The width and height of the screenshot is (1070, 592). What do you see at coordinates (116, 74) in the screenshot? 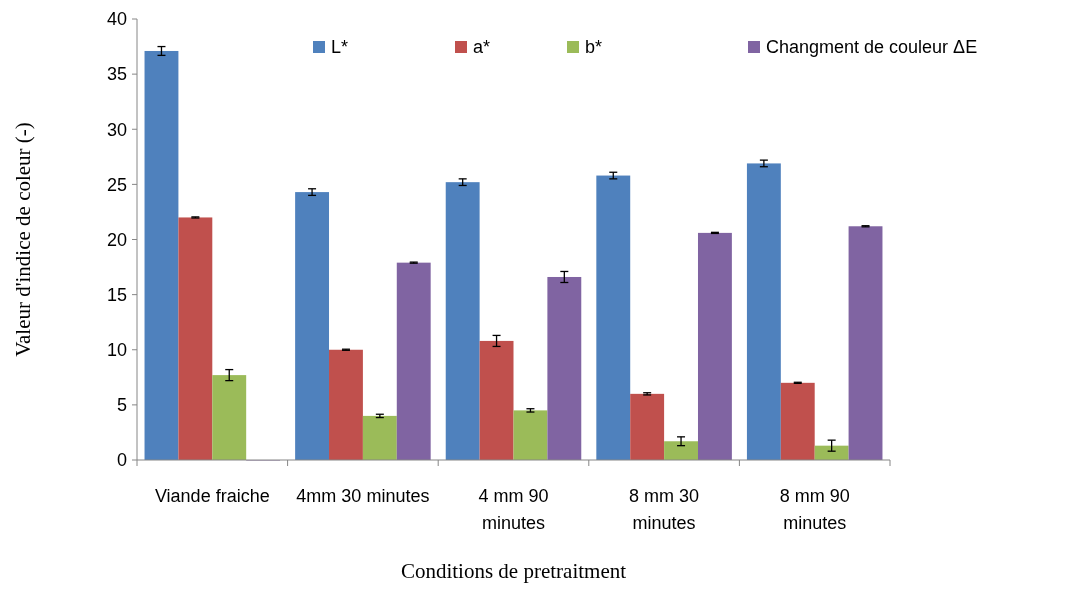
I see `y-tick-label: 35` at bounding box center [116, 74].